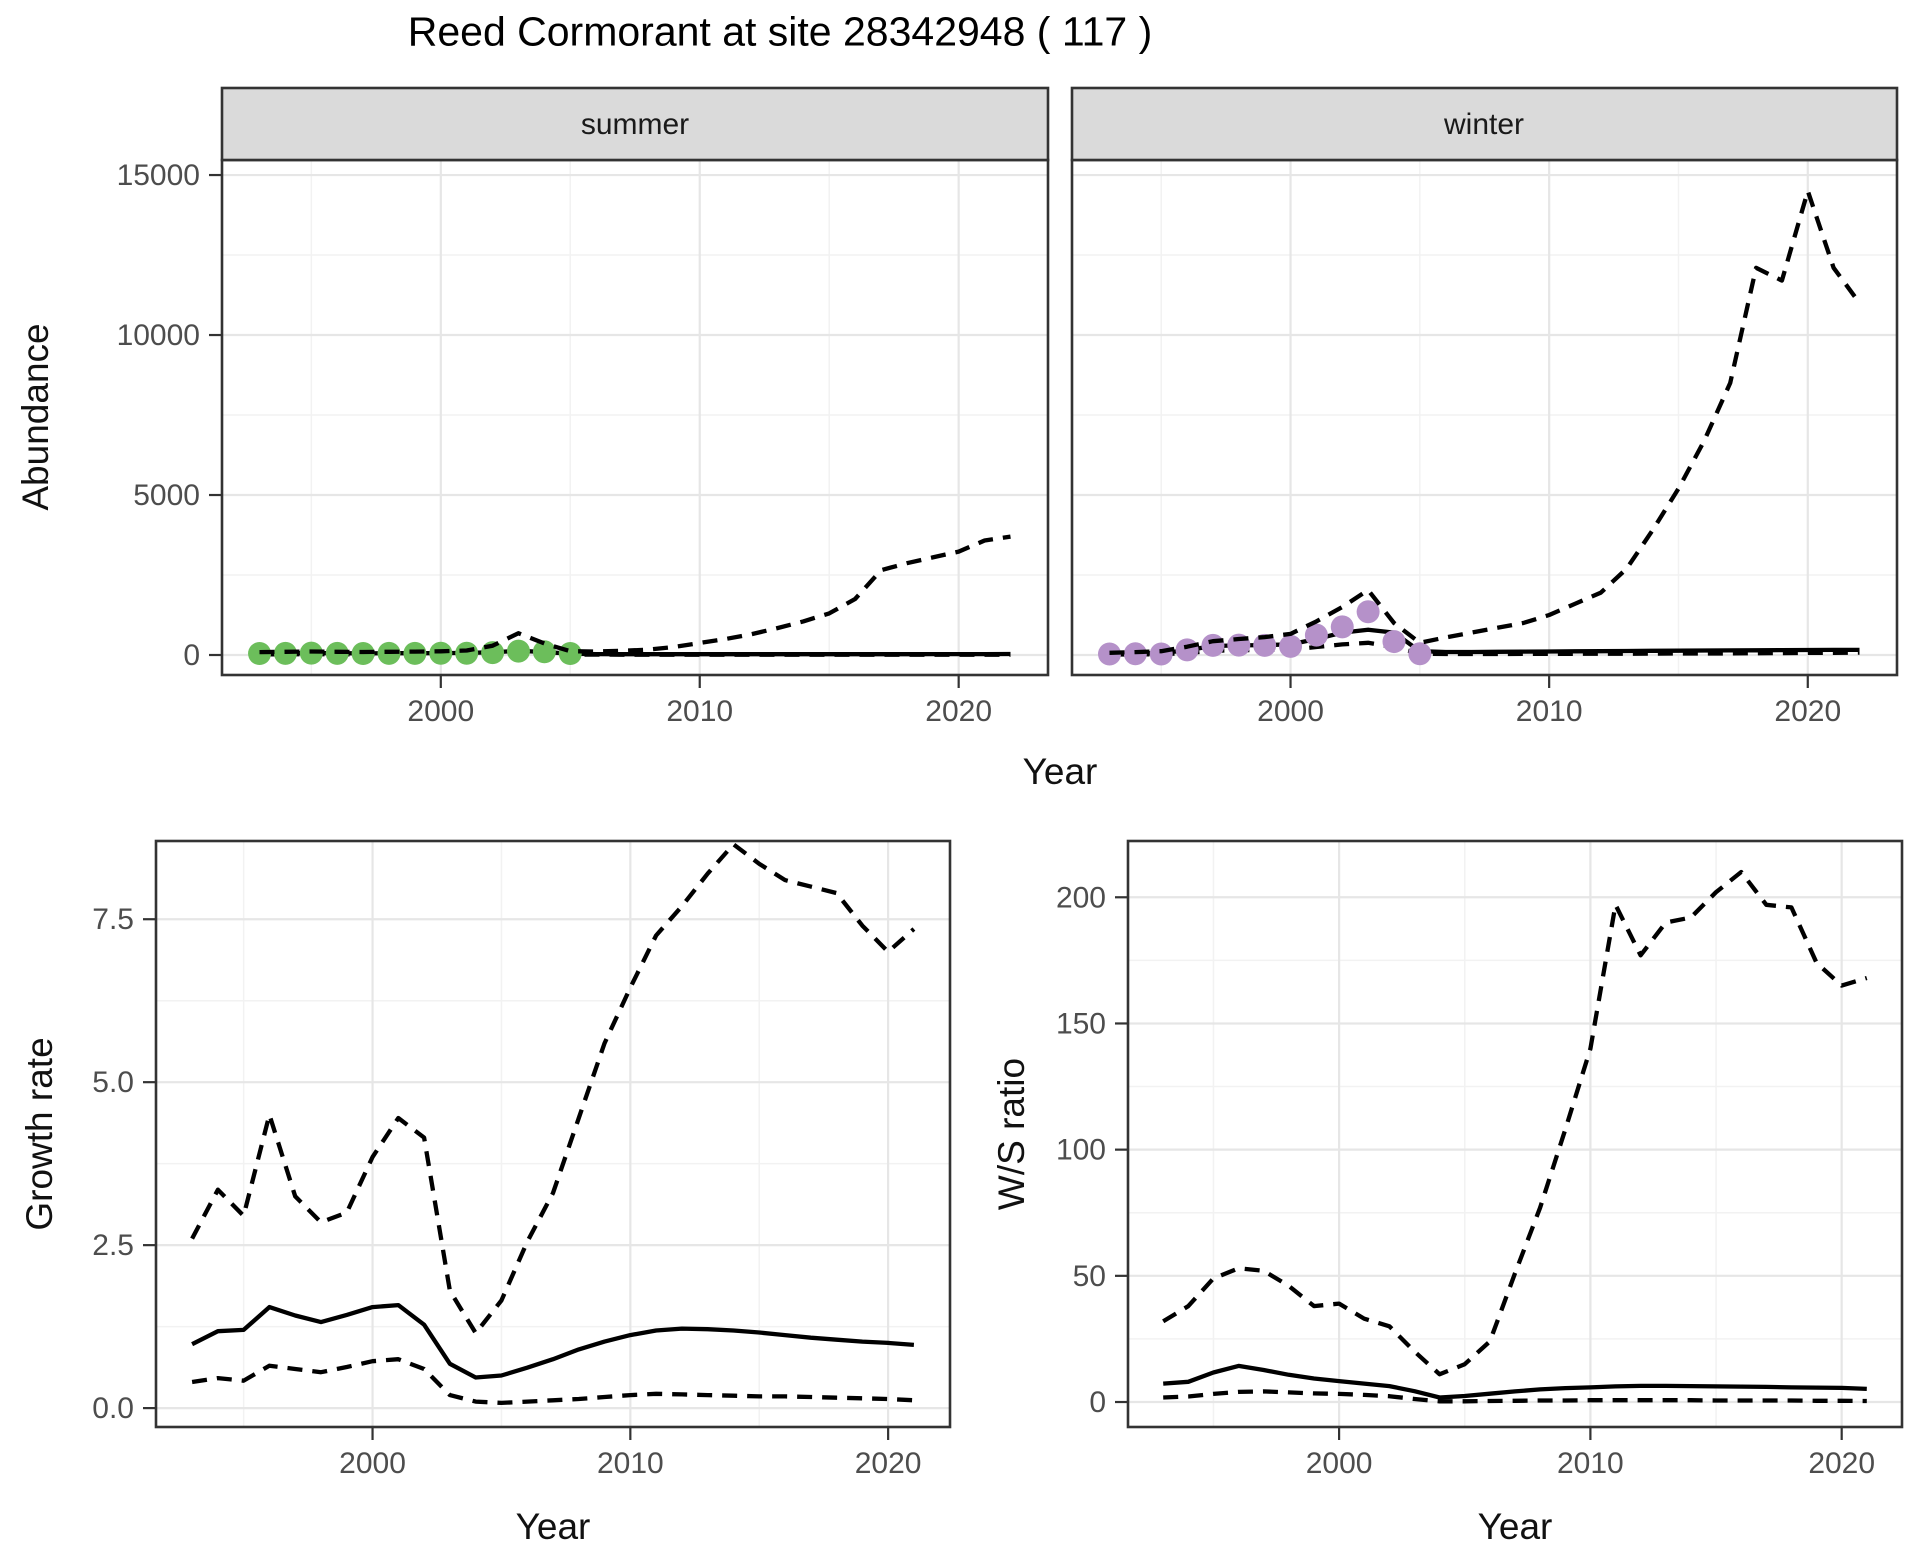 This screenshot has width=1920, height=1560. What do you see at coordinates (166, 495) in the screenshot?
I see `y-tick-label: 5000` at bounding box center [166, 495].